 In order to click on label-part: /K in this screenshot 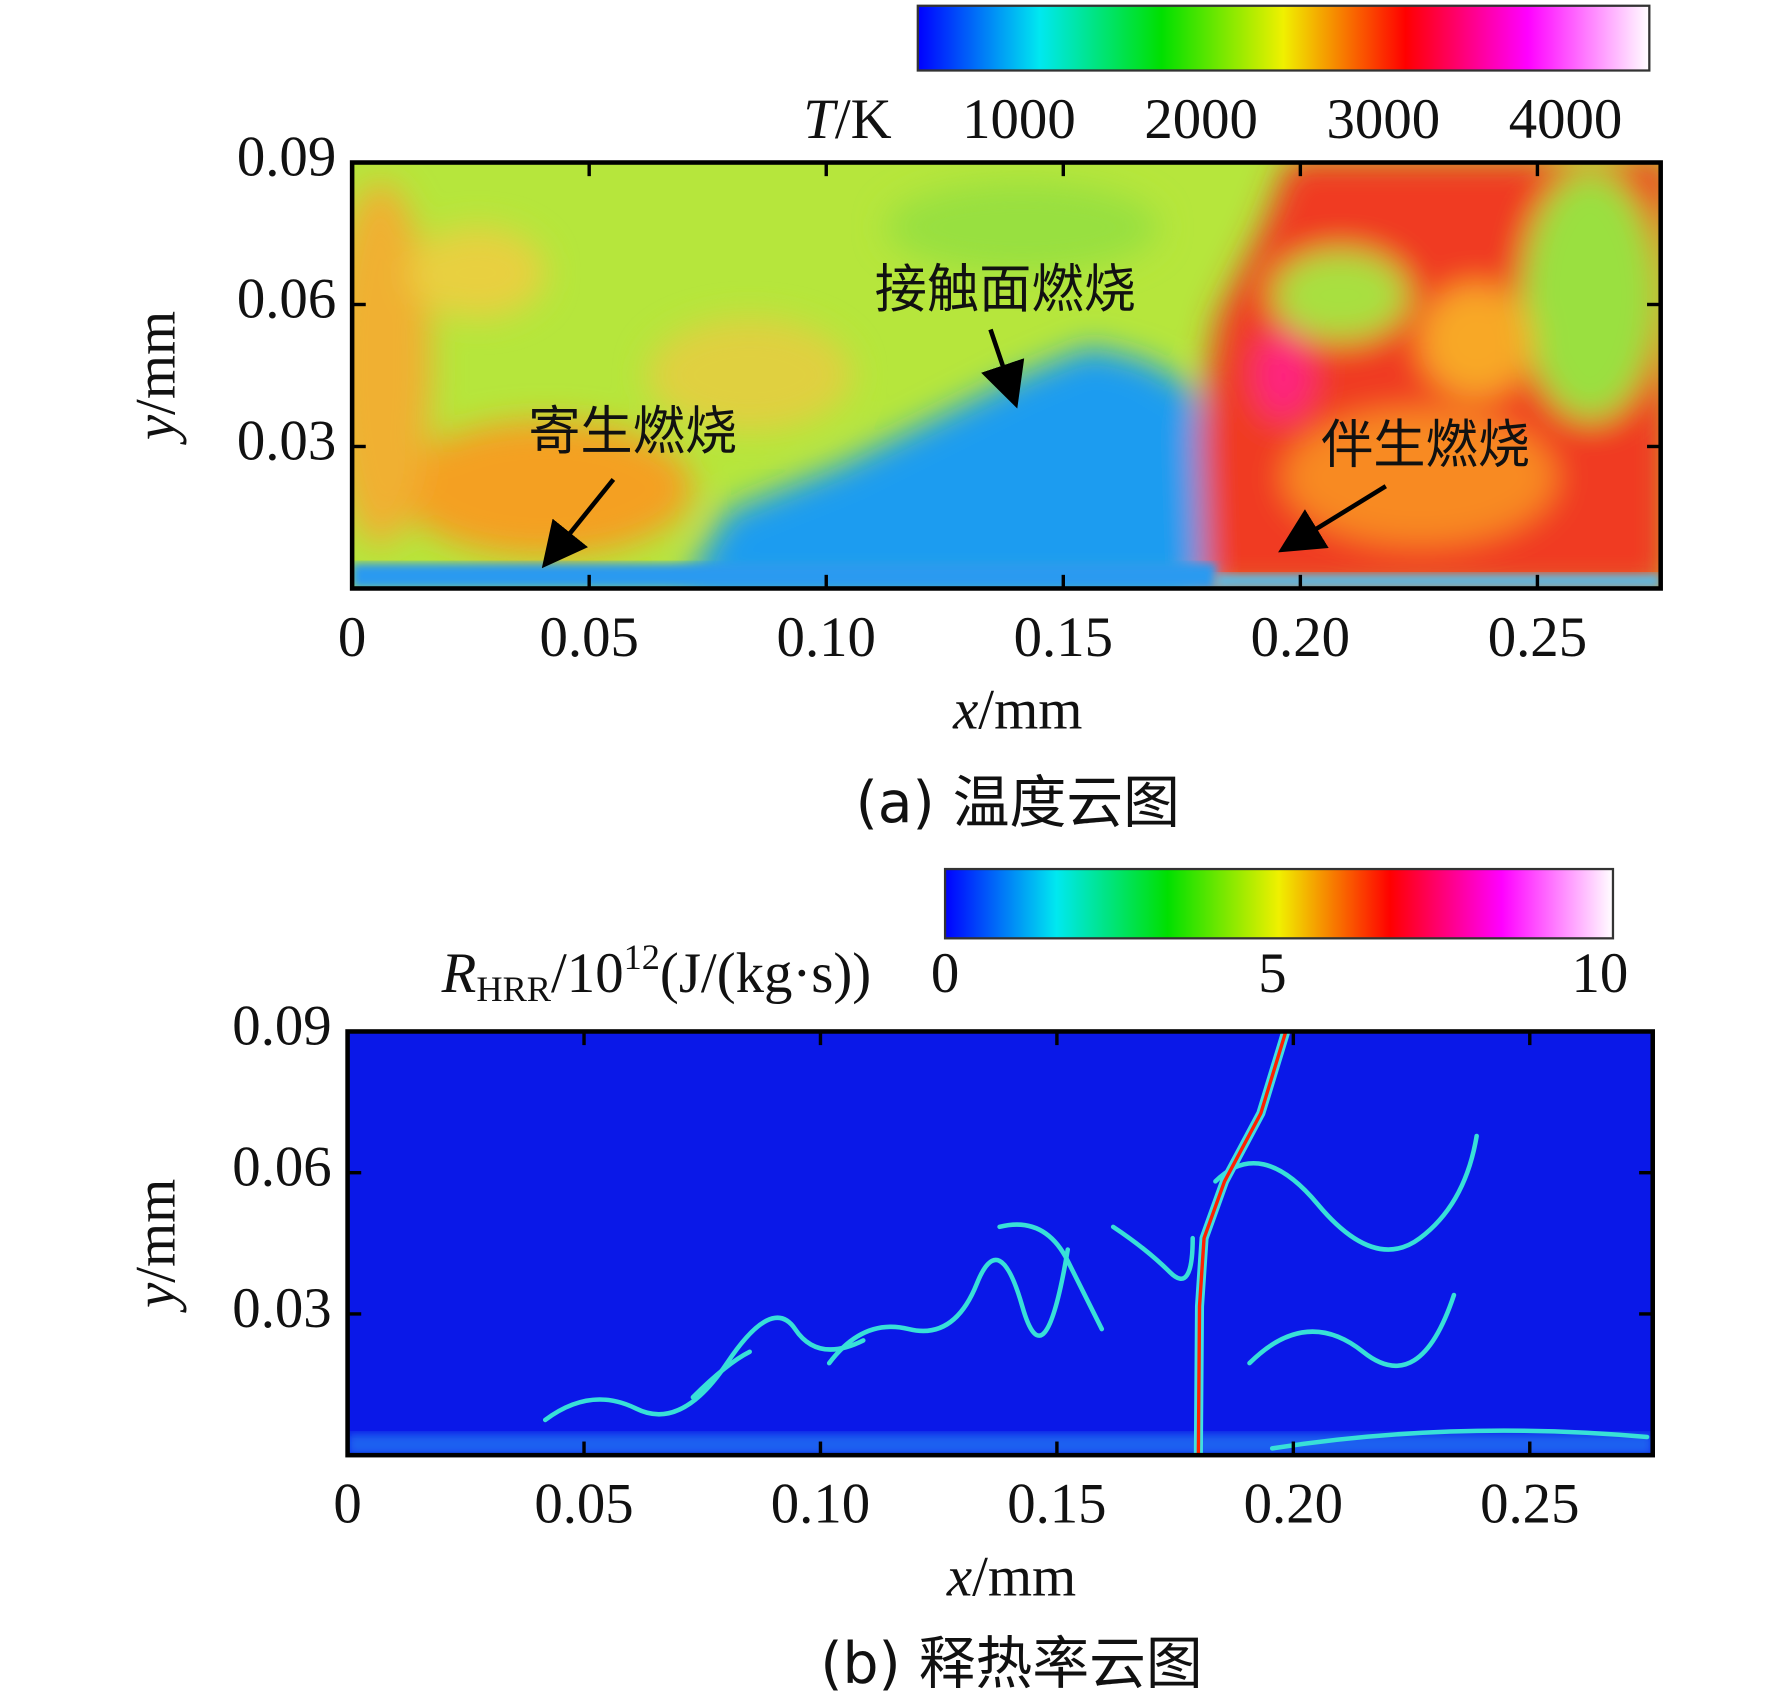, I will do `click(863, 119)`.